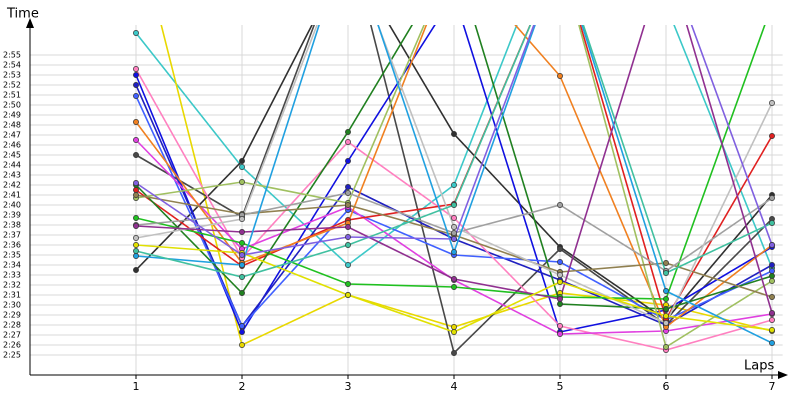 This screenshot has height=400, width=800. What do you see at coordinates (136, 386) in the screenshot?
I see `x-tick-label: 1` at bounding box center [136, 386].